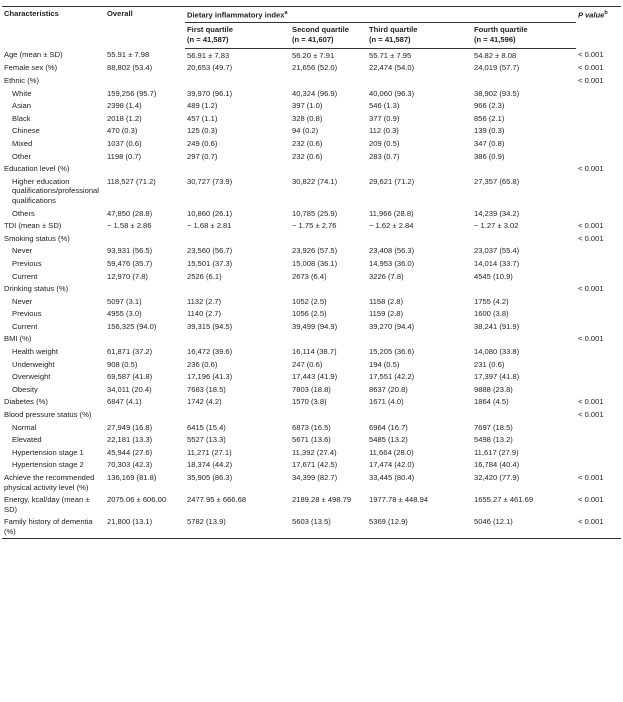  Describe the element at coordinates (384, 131) in the screenshot. I see `table-cell: 112 (0.3)` at that location.